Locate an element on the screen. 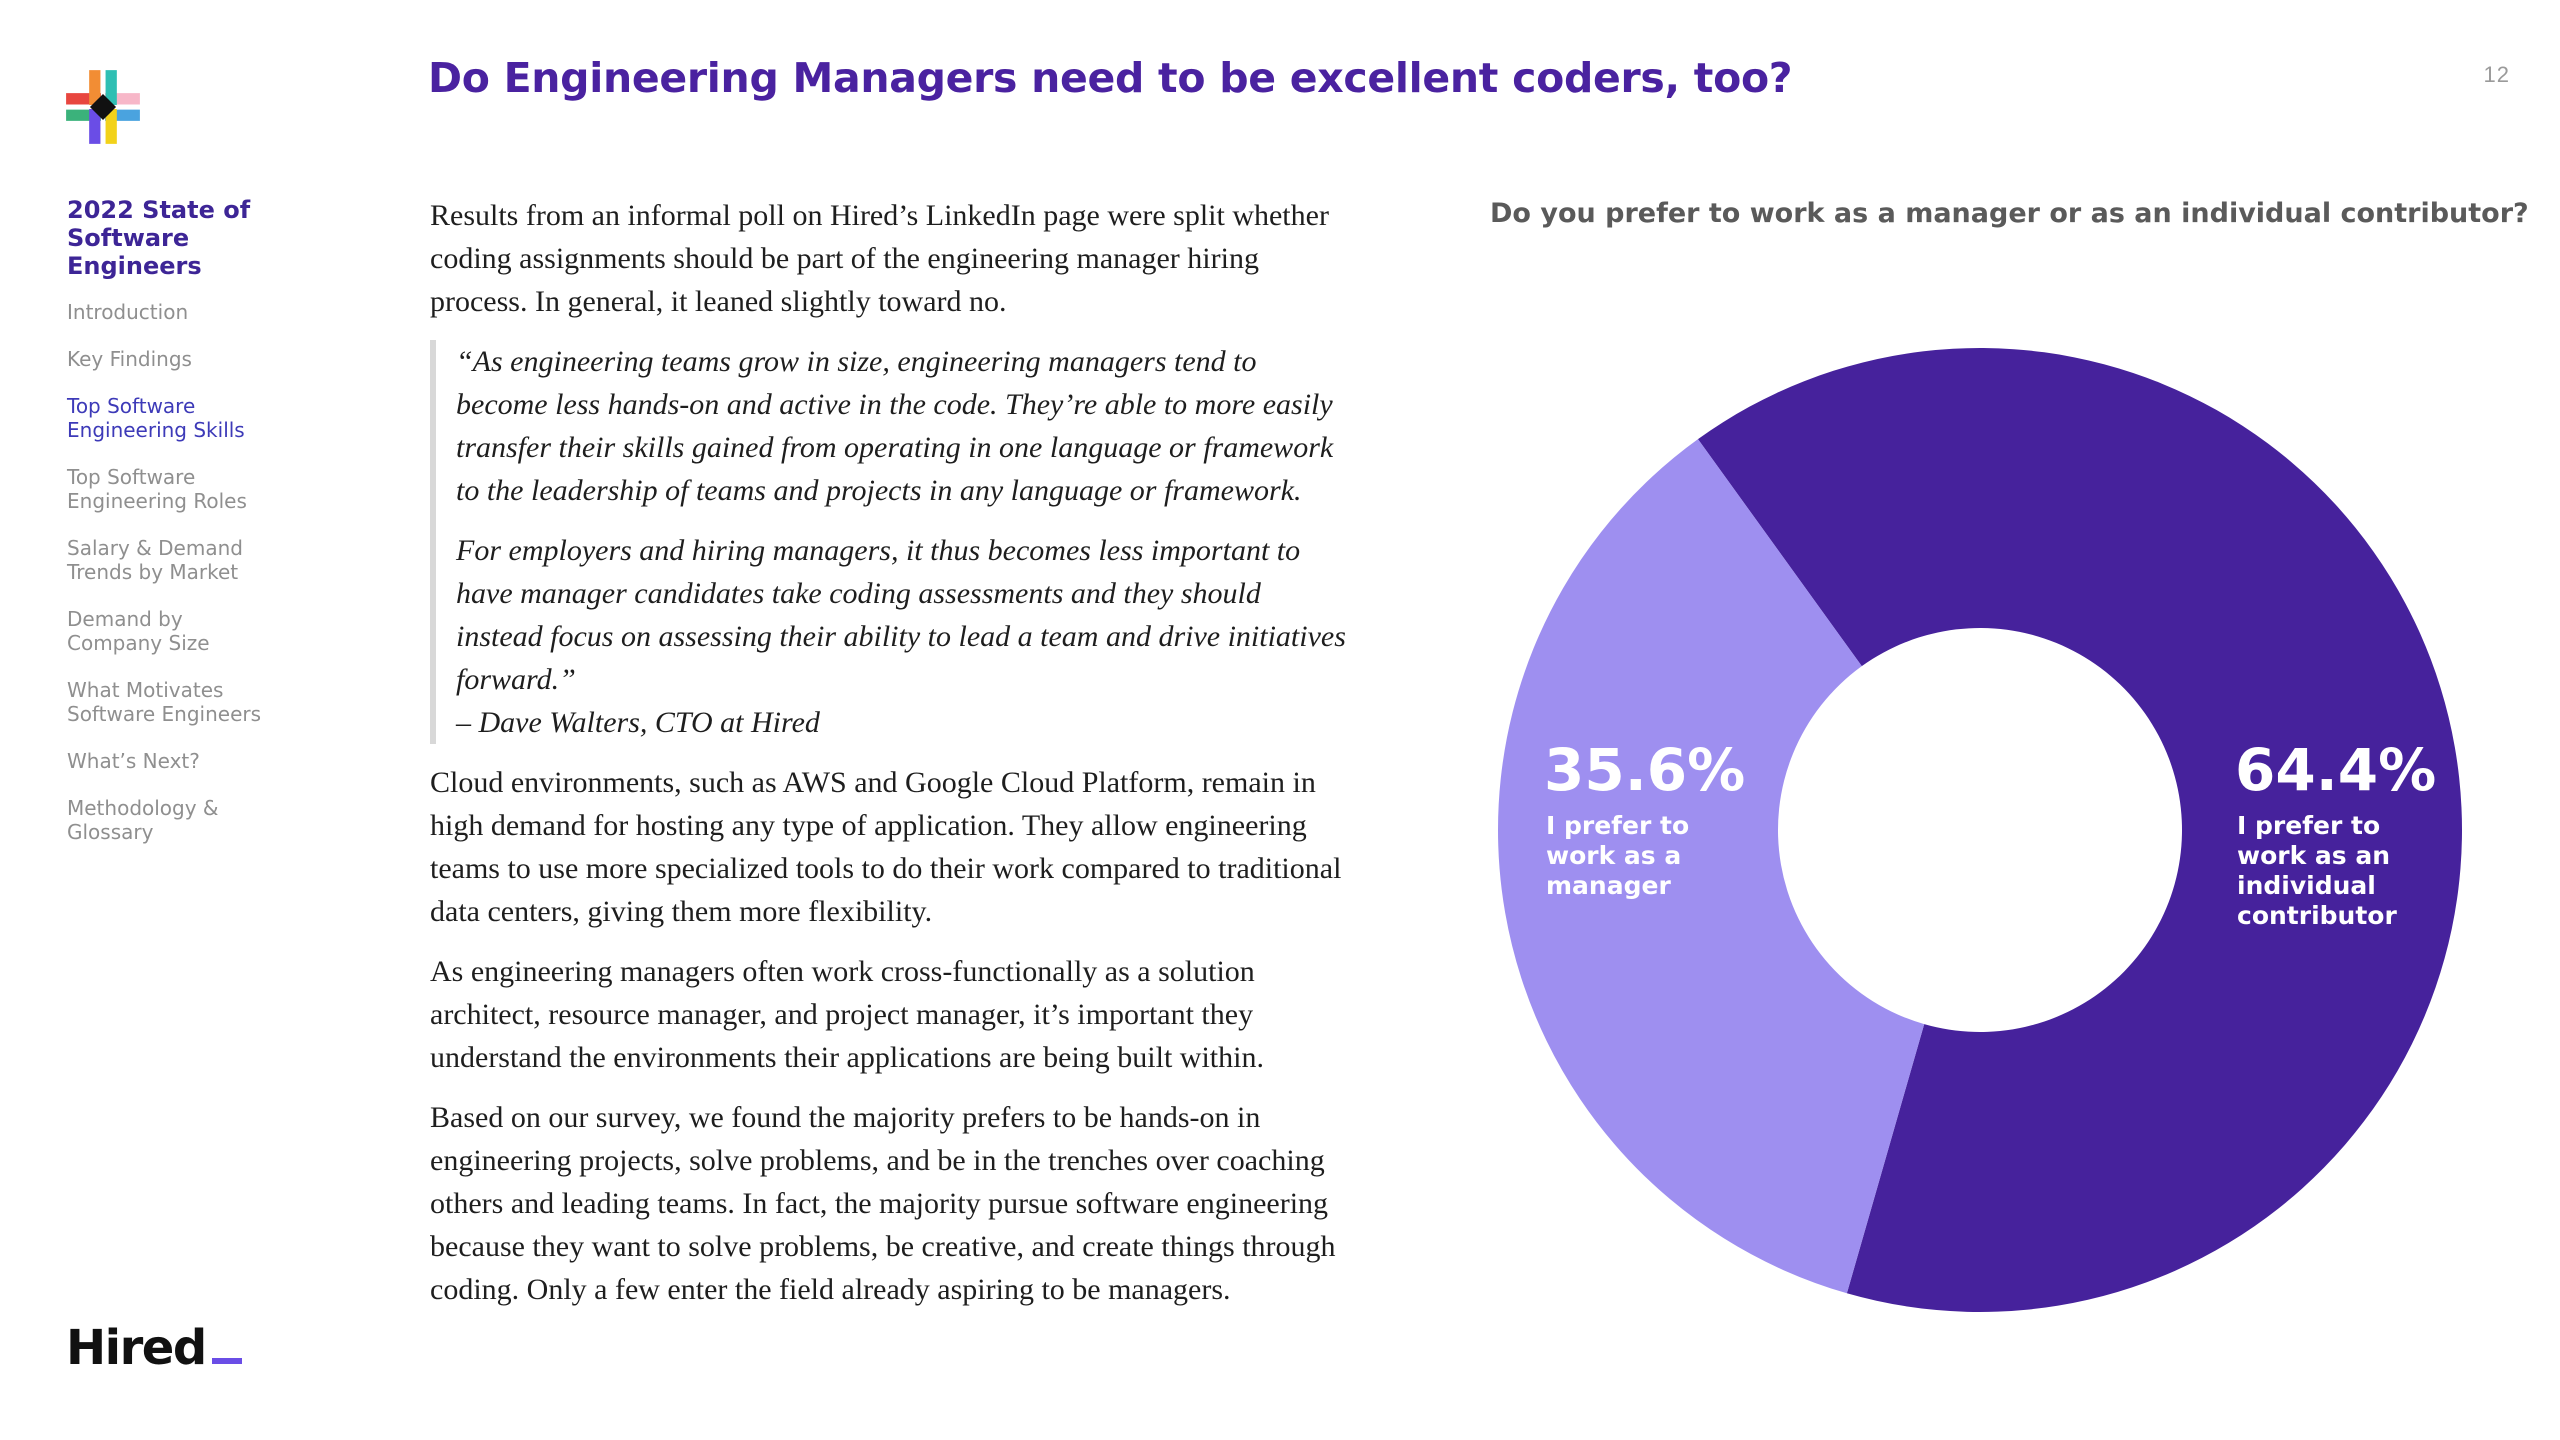 Image resolution: width=2560 pixels, height=1440 pixels. hired-logo-underscore is located at coordinates (226, 1361).